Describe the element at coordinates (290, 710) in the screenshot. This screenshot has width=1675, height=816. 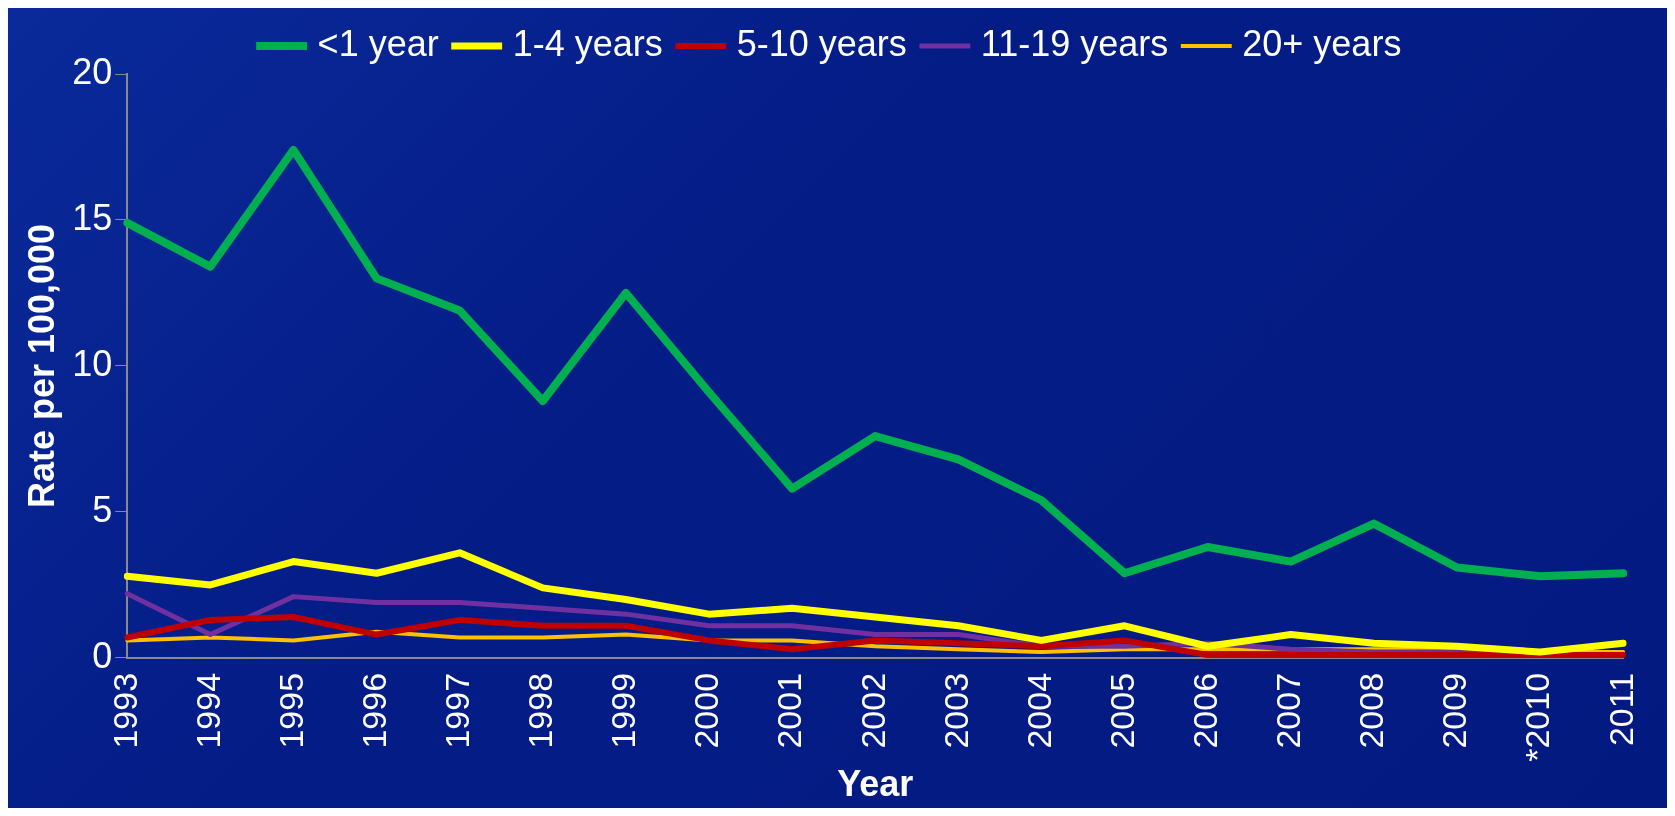
I see `x-tick-label: 1995` at that location.